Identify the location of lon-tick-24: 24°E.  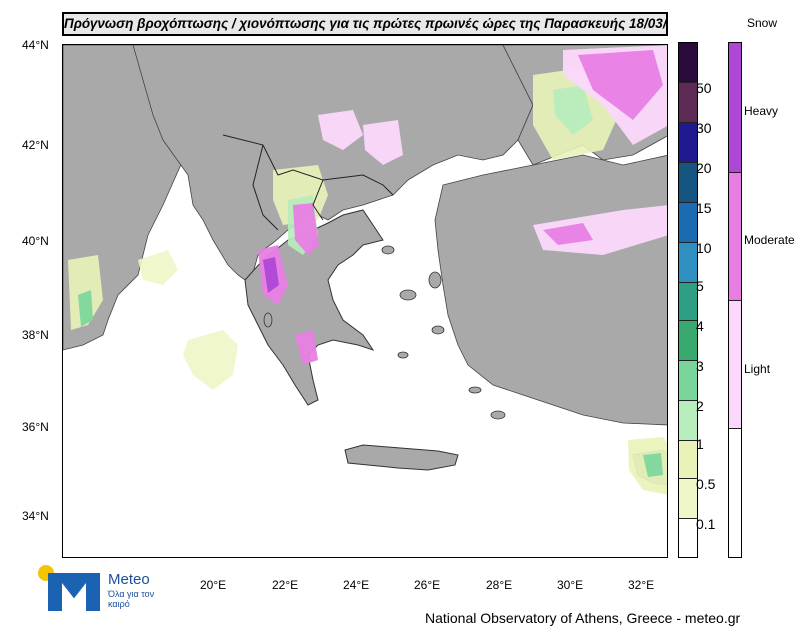
(356, 585).